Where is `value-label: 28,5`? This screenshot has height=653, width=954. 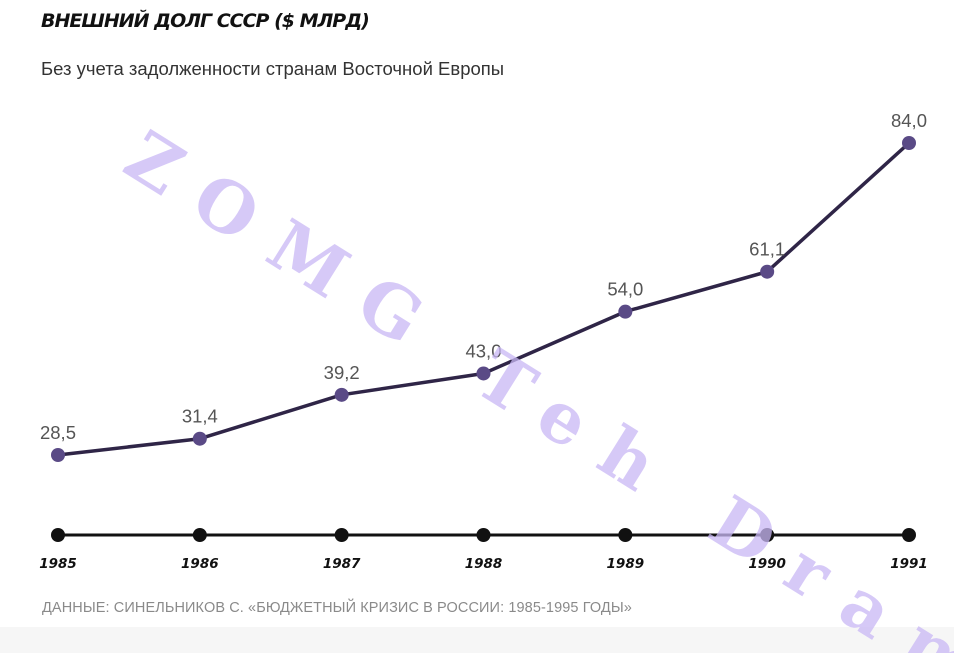
value-label: 28,5 is located at coordinates (58, 432).